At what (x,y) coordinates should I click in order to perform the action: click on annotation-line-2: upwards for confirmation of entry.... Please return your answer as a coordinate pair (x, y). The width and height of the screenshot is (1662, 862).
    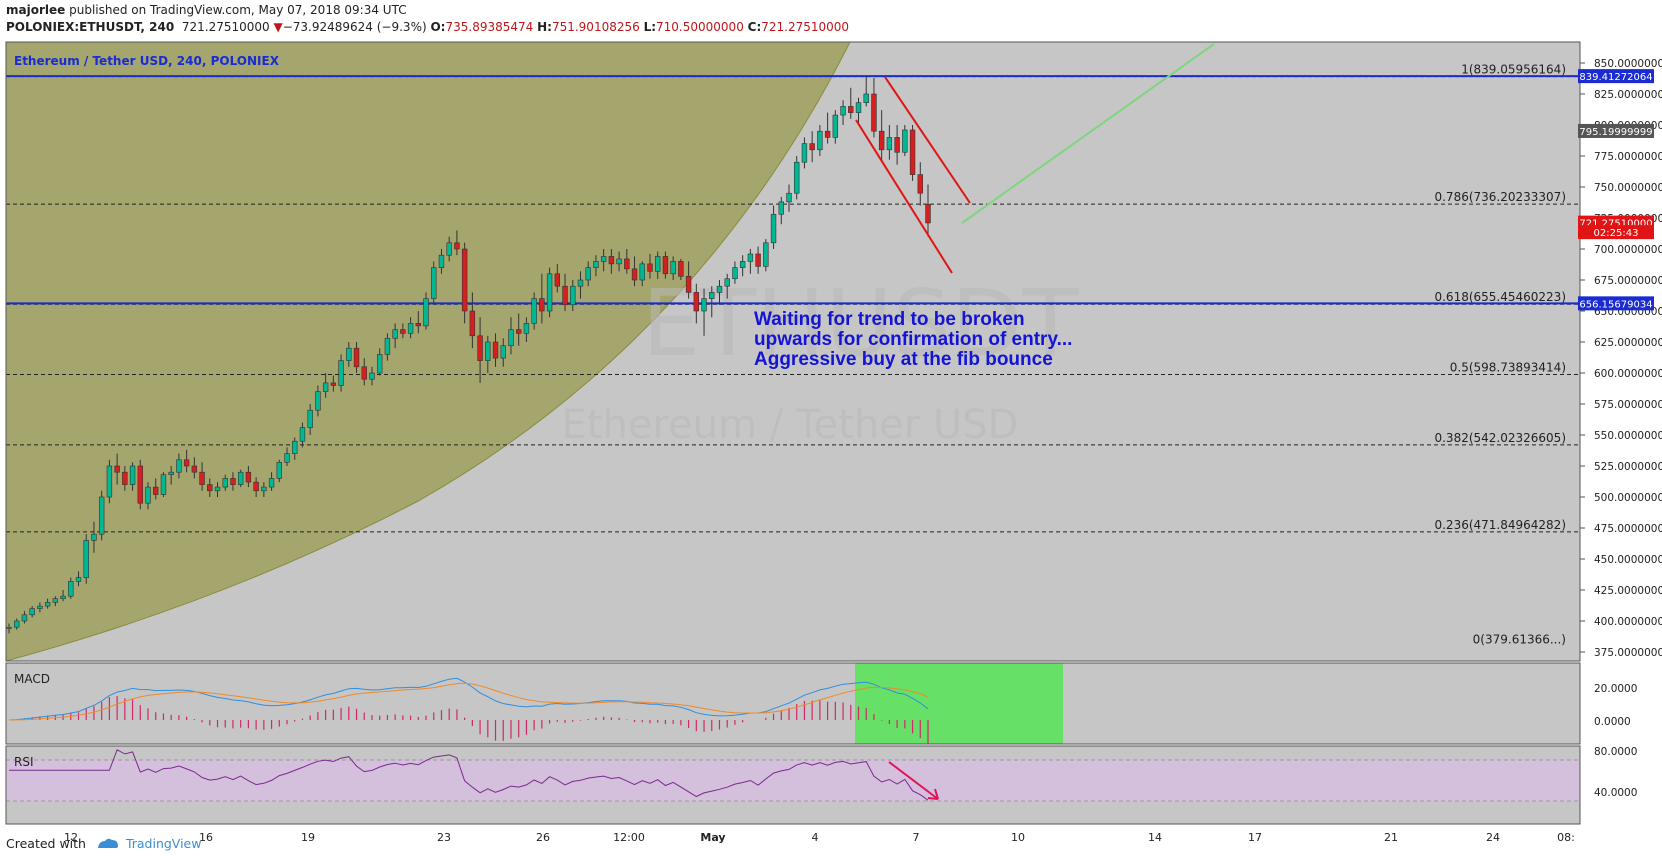
    Looking at the image, I should click on (913, 339).